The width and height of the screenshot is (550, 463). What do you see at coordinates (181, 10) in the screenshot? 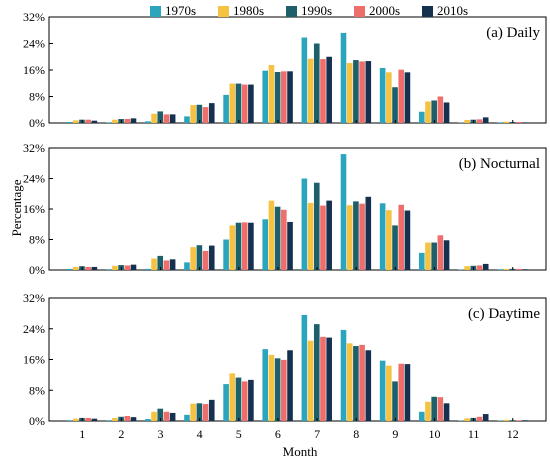
I see `legend-label: 1970s` at bounding box center [181, 10].